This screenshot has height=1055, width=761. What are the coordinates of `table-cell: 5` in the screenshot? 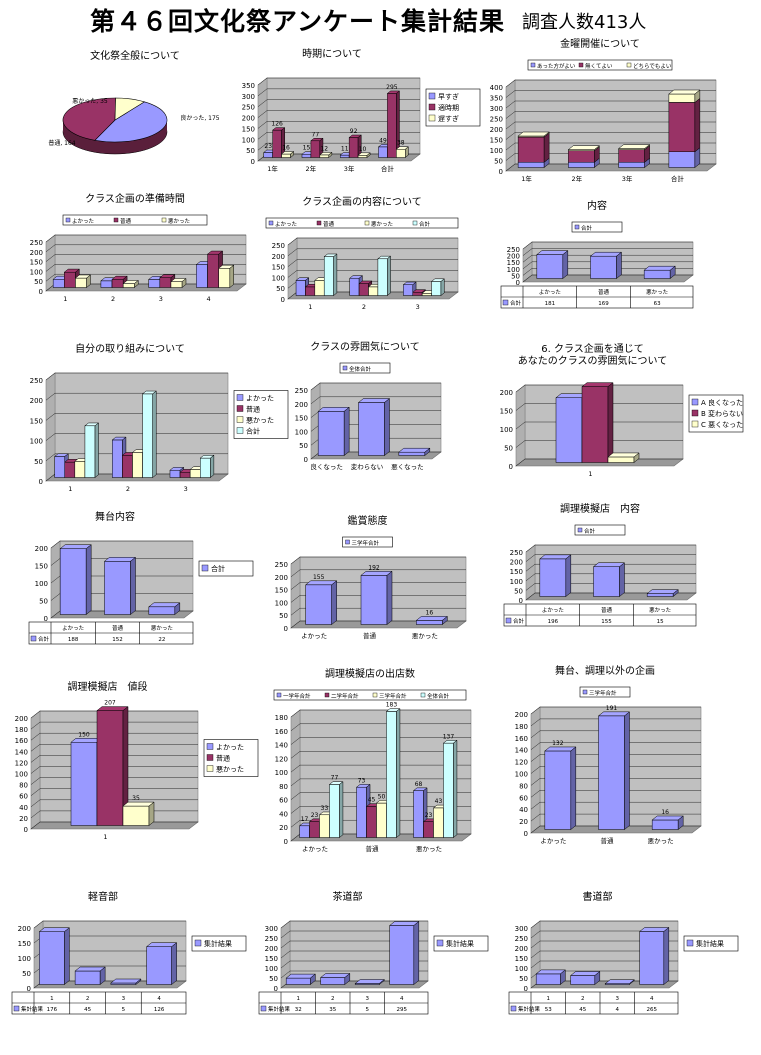 It's located at (124, 1010).